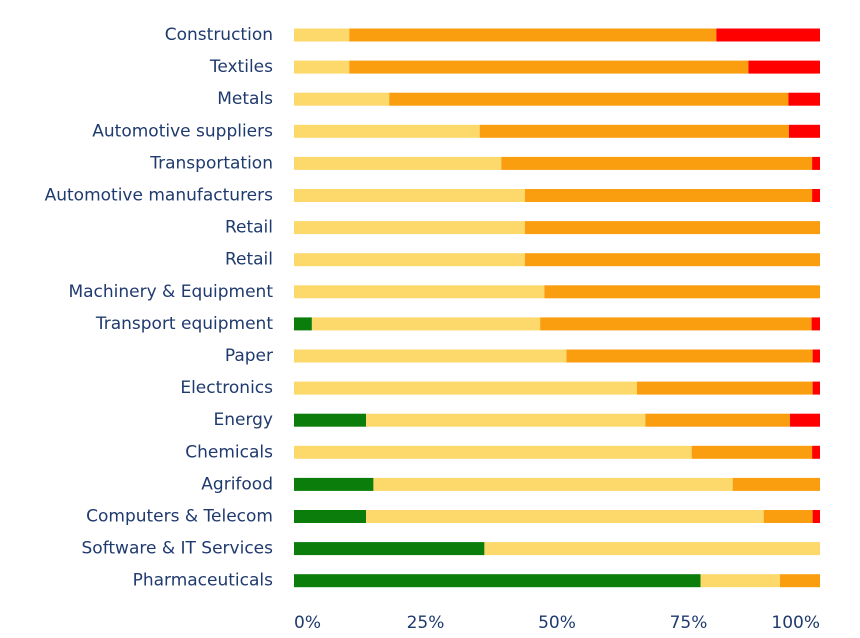 The height and width of the screenshot is (638, 860). What do you see at coordinates (237, 484) in the screenshot?
I see `category-label: Agrifood` at bounding box center [237, 484].